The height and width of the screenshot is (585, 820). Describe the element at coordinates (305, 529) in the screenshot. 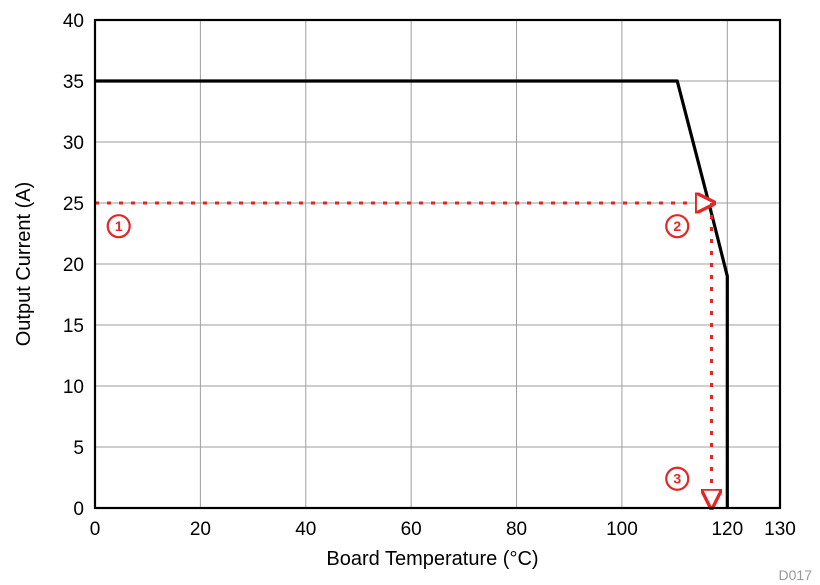

I see `x-tick-label: 40` at that location.